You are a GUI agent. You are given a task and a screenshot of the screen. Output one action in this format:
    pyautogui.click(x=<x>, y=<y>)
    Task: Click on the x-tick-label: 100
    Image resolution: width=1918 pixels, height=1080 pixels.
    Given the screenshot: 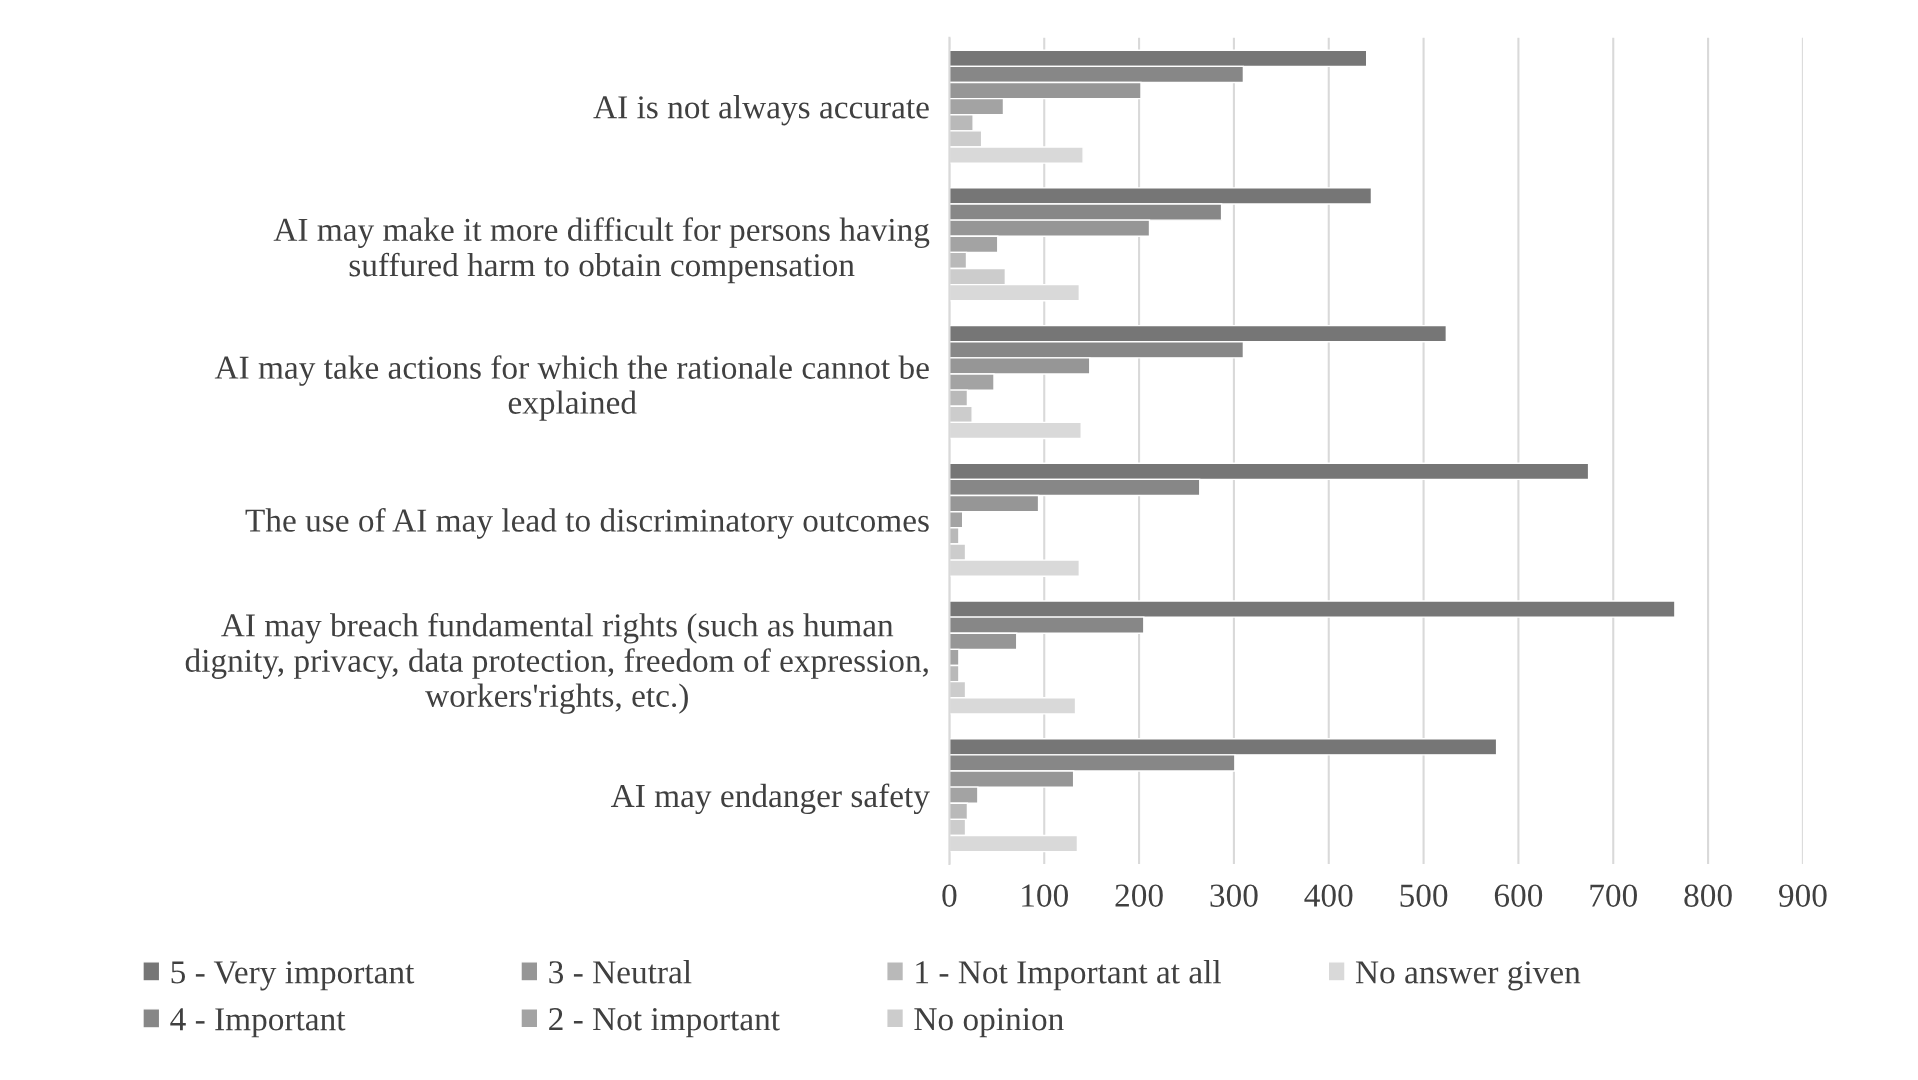 What is the action you would take?
    pyautogui.click(x=1045, y=895)
    